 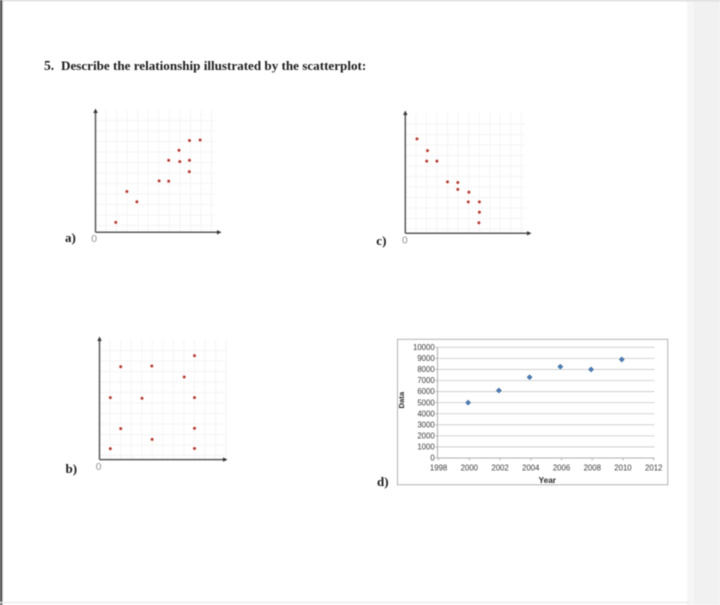 What do you see at coordinates (426, 380) in the screenshot?
I see `svg-text: 7000` at bounding box center [426, 380].